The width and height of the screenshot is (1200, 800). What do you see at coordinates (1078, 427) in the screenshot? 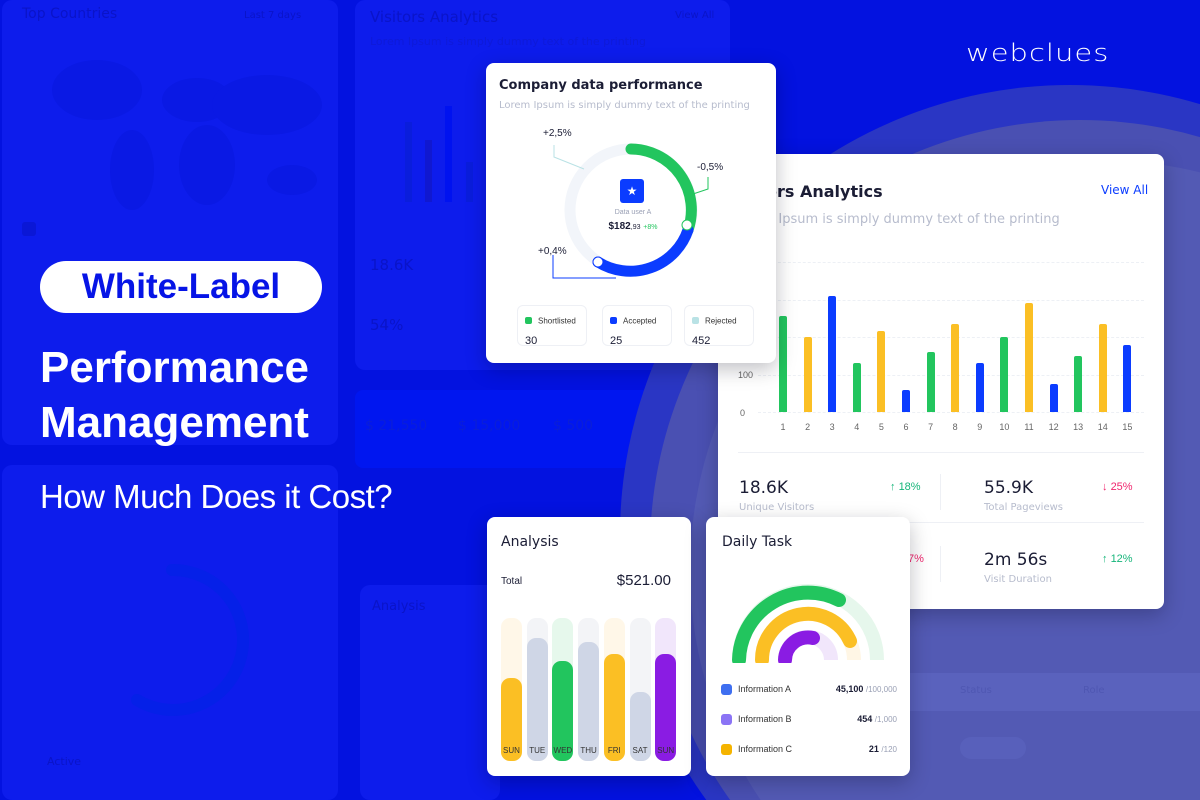
I see `x-tick: 13` at bounding box center [1078, 427].